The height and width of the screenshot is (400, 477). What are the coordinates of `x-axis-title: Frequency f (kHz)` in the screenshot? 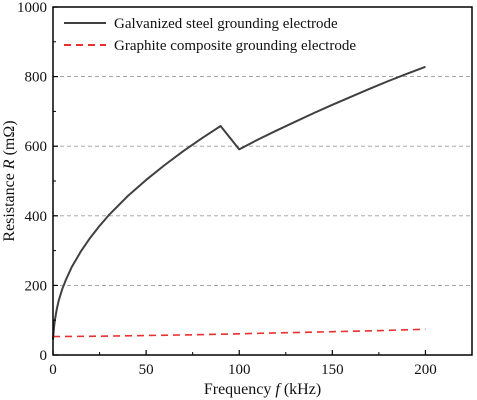 It's located at (262, 389).